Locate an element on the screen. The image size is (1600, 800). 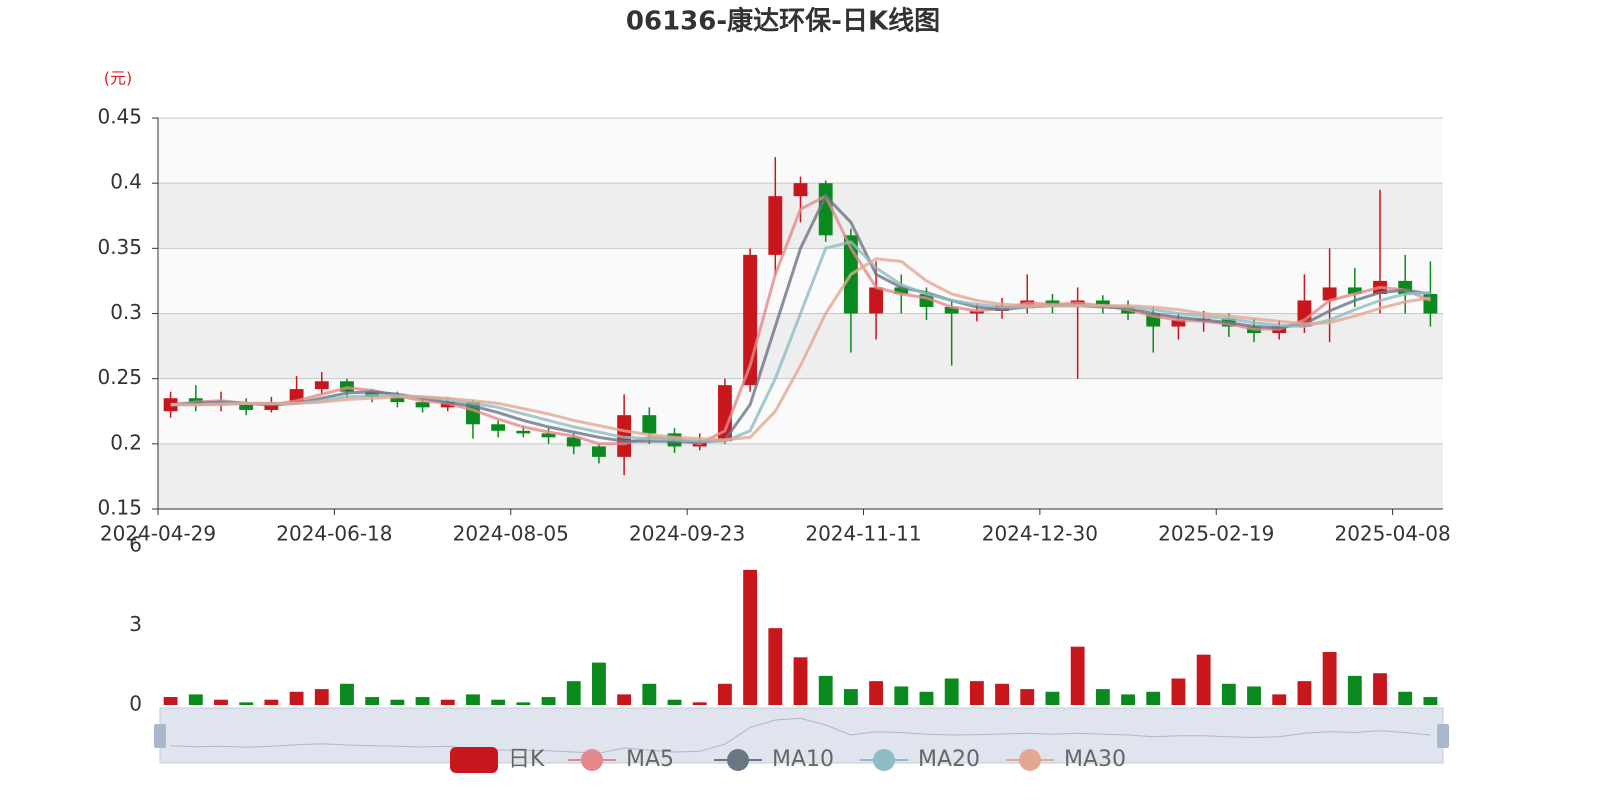
zoom-slider is located at coordinates (801, 735).